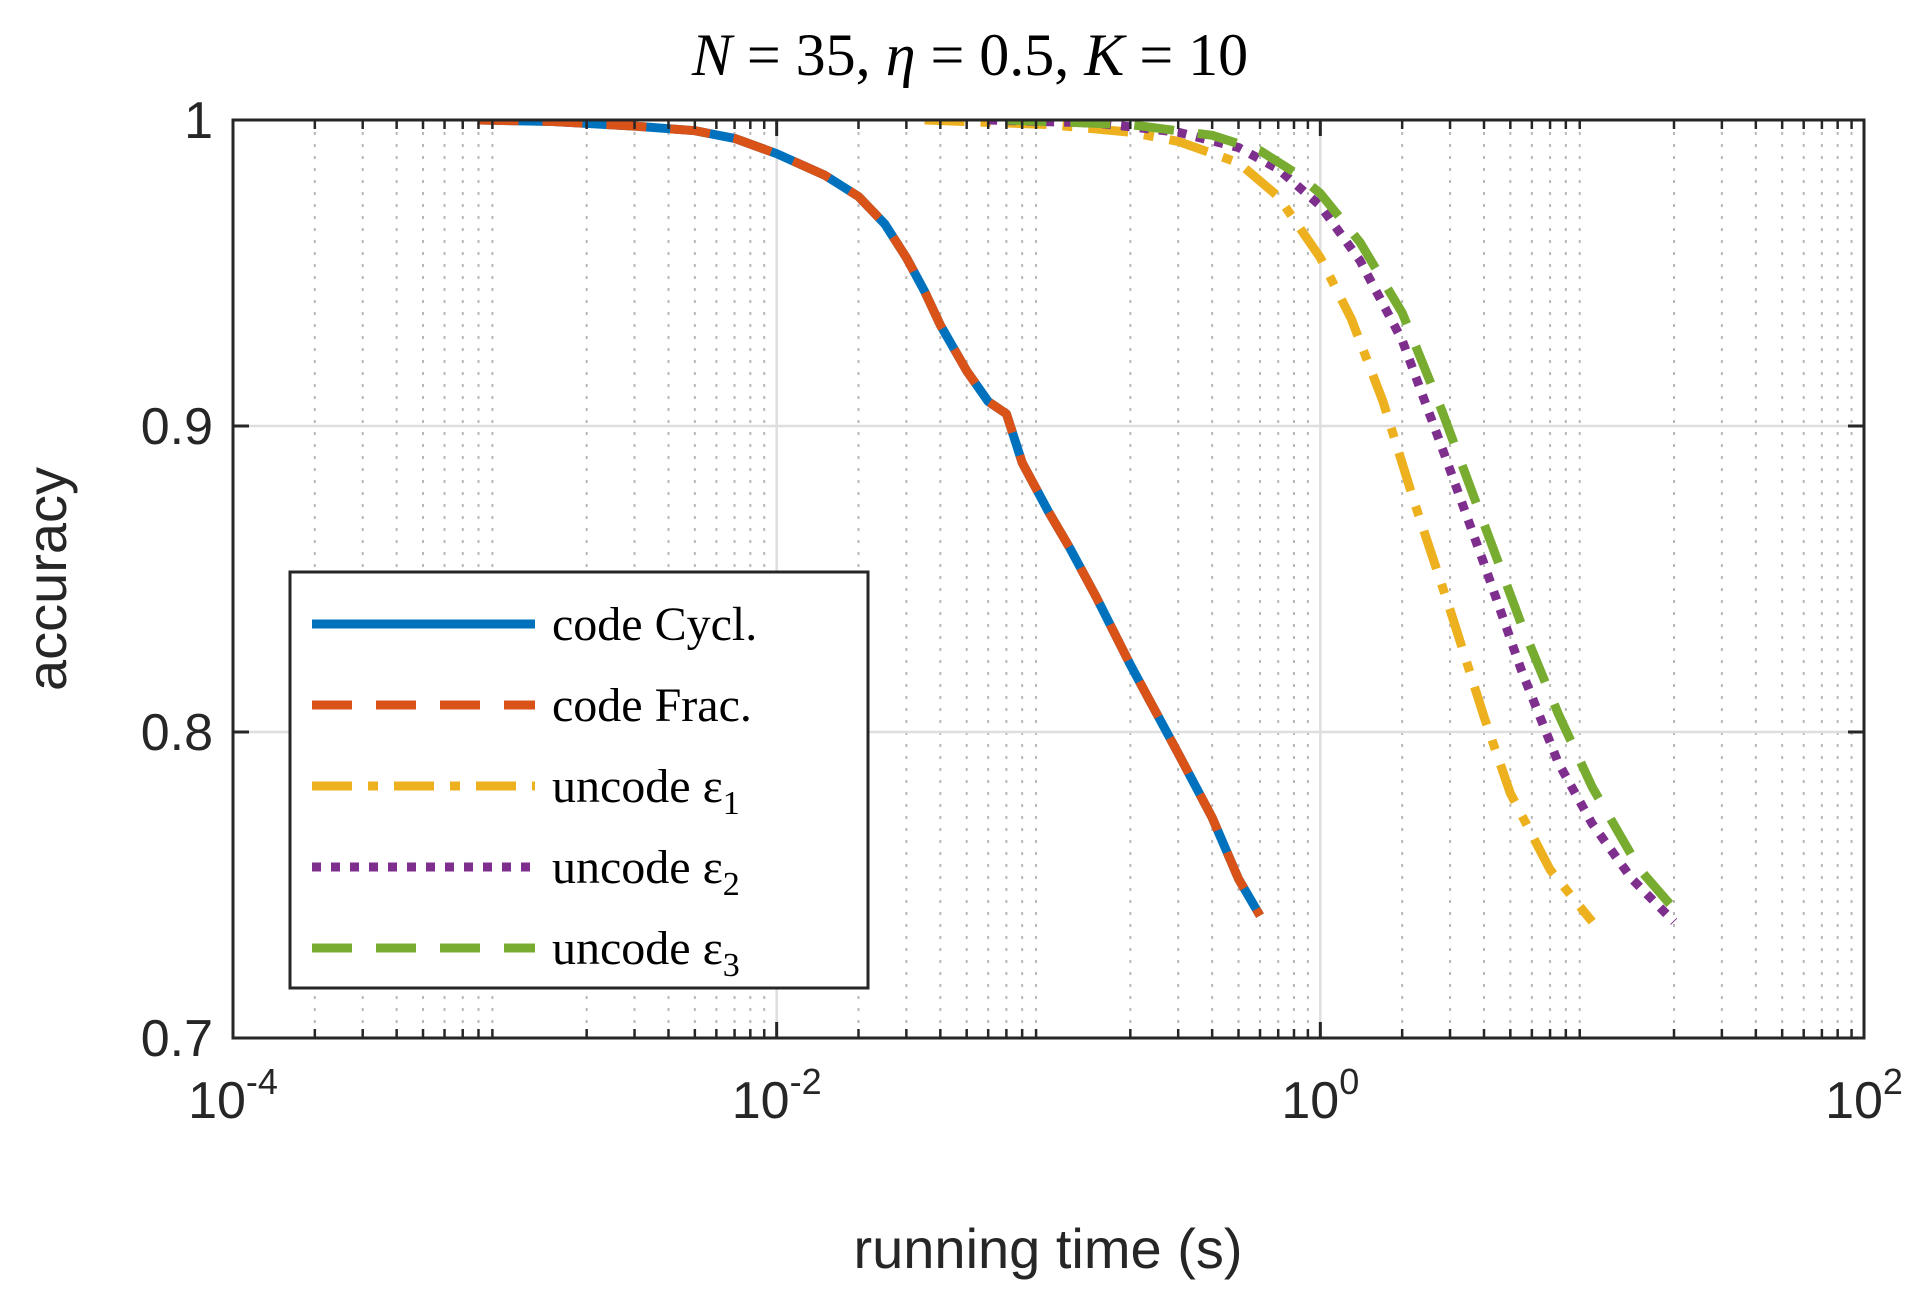 Image resolution: width=1927 pixels, height=1293 pixels. What do you see at coordinates (46, 579) in the screenshot?
I see `y-axis-label: accuracy` at bounding box center [46, 579].